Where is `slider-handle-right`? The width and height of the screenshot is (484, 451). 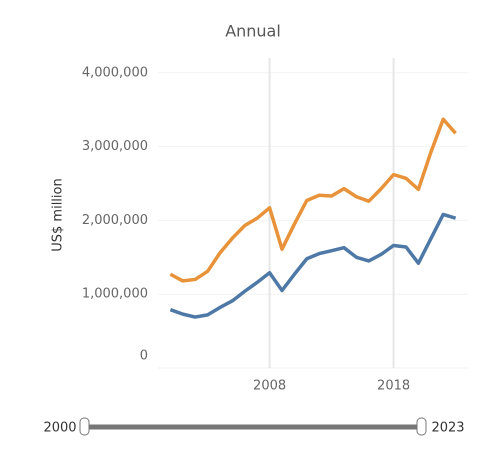
slider-handle-right is located at coordinates (421, 426).